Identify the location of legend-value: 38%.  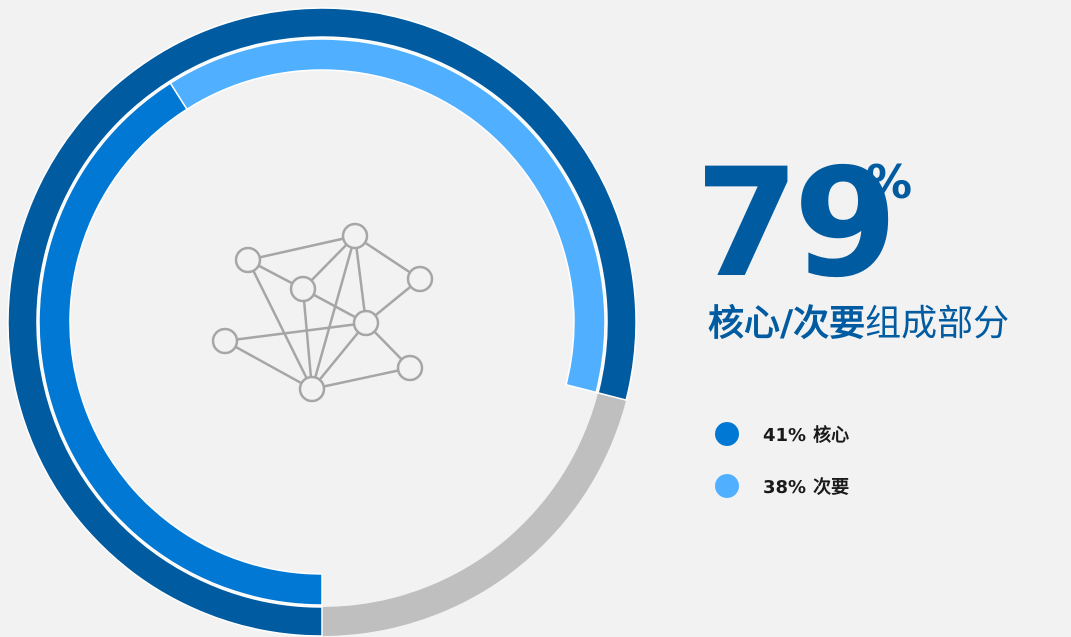
(784, 487).